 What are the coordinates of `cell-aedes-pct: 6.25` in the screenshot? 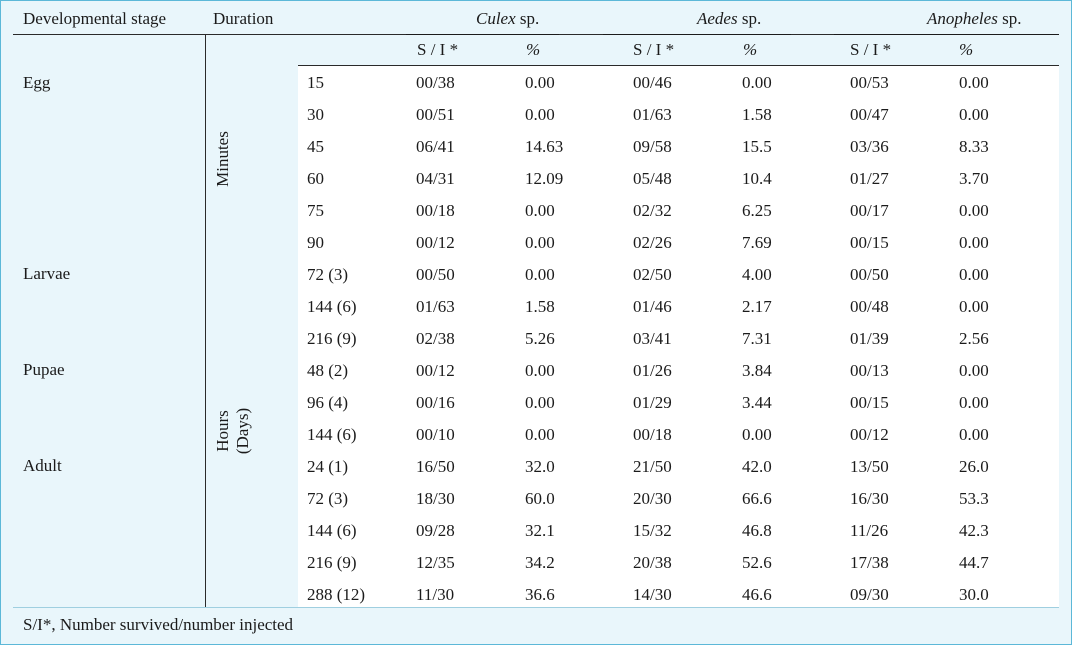 It's located at (757, 210).